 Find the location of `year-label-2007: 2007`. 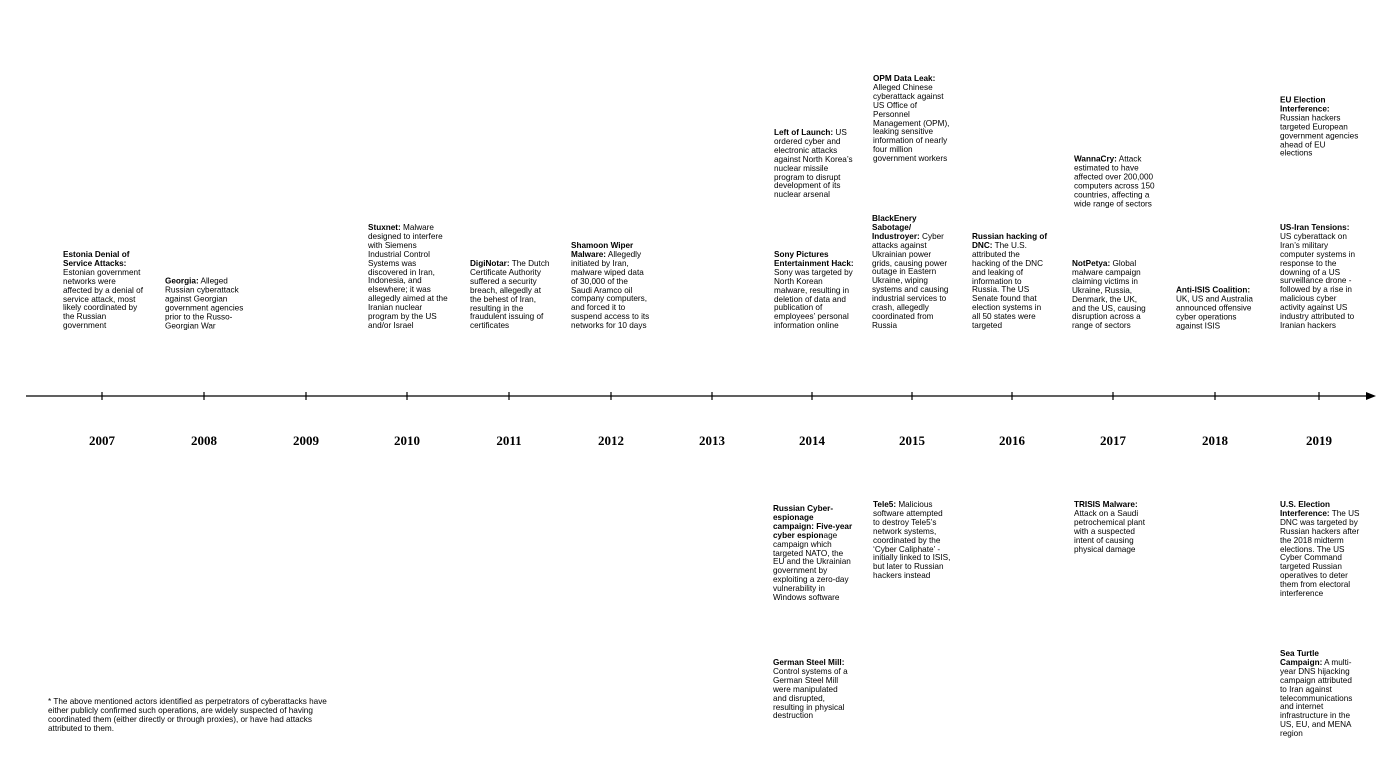

year-label-2007: 2007 is located at coordinates (102, 440).